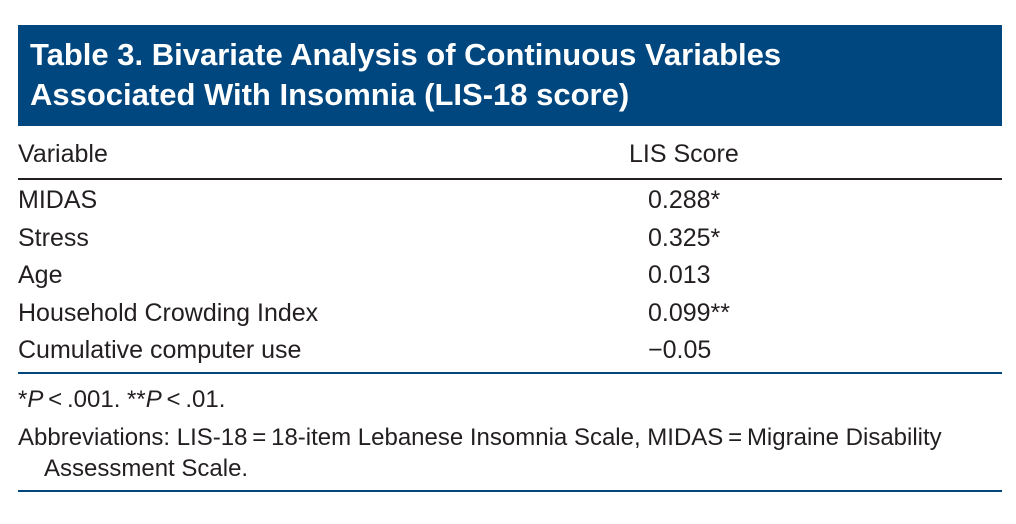  I want to click on column-header-variable: Variable, so click(63, 154).